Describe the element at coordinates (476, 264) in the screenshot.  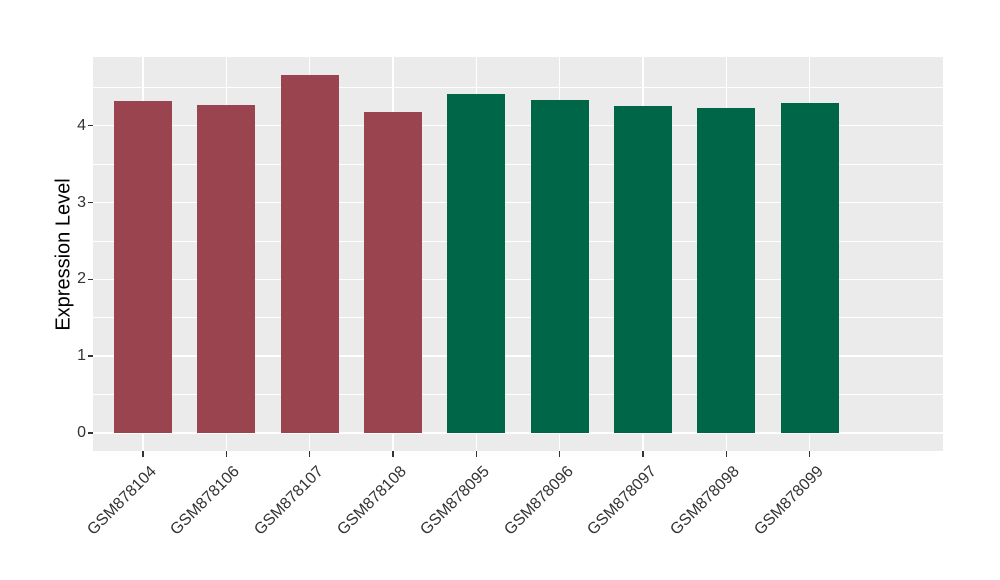
I see `bar-GSM878095` at that location.